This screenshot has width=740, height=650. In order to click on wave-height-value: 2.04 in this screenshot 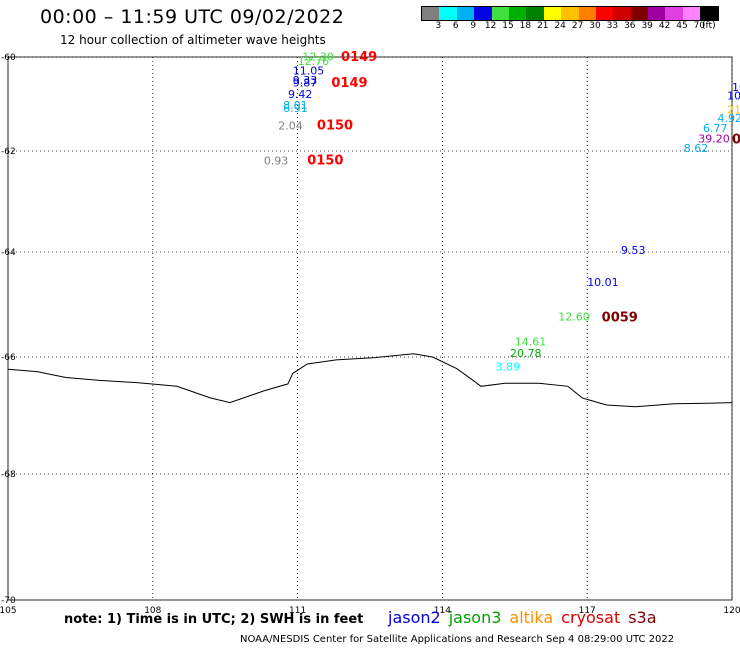, I will do `click(290, 125)`.